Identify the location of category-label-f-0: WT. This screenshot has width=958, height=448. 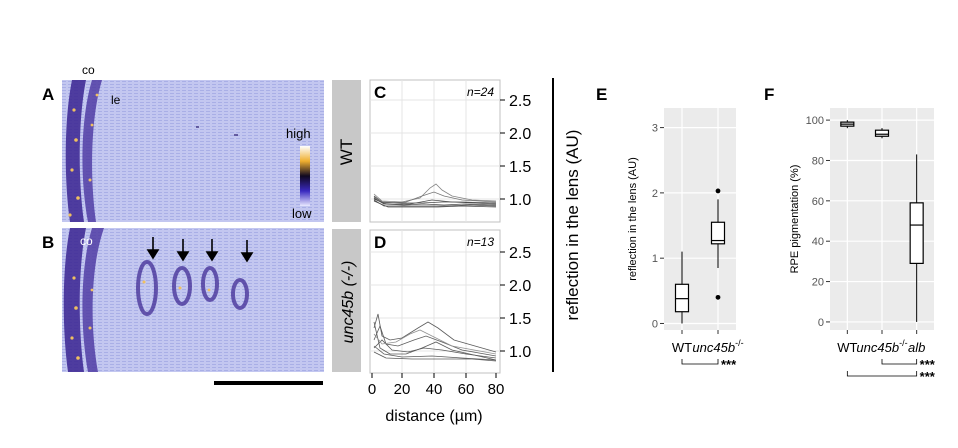
(847, 347).